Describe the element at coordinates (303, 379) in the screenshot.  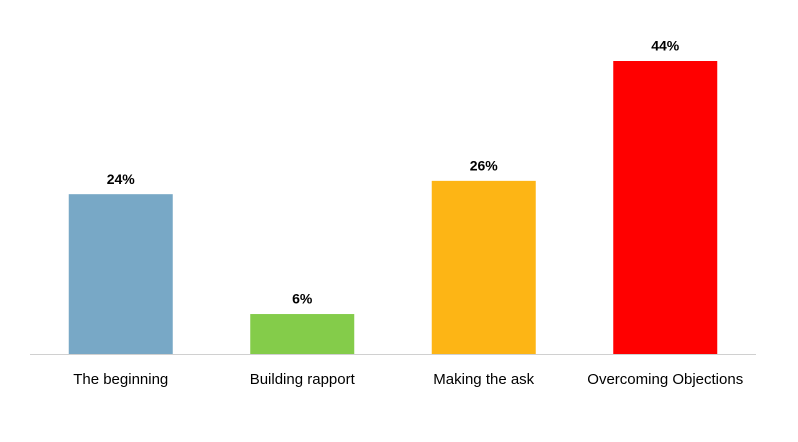
I see `x-tick-label: Building rapport` at that location.